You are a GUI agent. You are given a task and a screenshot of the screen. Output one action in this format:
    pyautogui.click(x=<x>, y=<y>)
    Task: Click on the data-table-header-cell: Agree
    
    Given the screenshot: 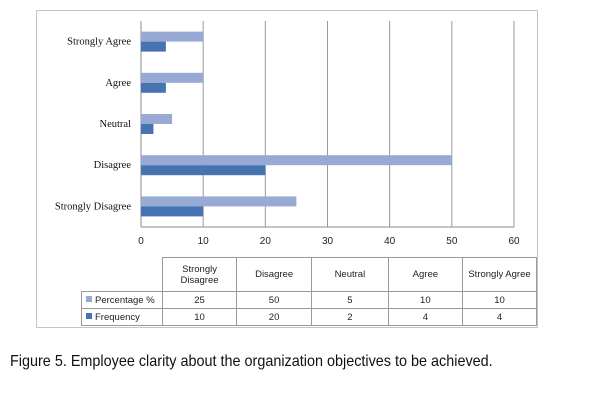 What is the action you would take?
    pyautogui.click(x=425, y=274)
    